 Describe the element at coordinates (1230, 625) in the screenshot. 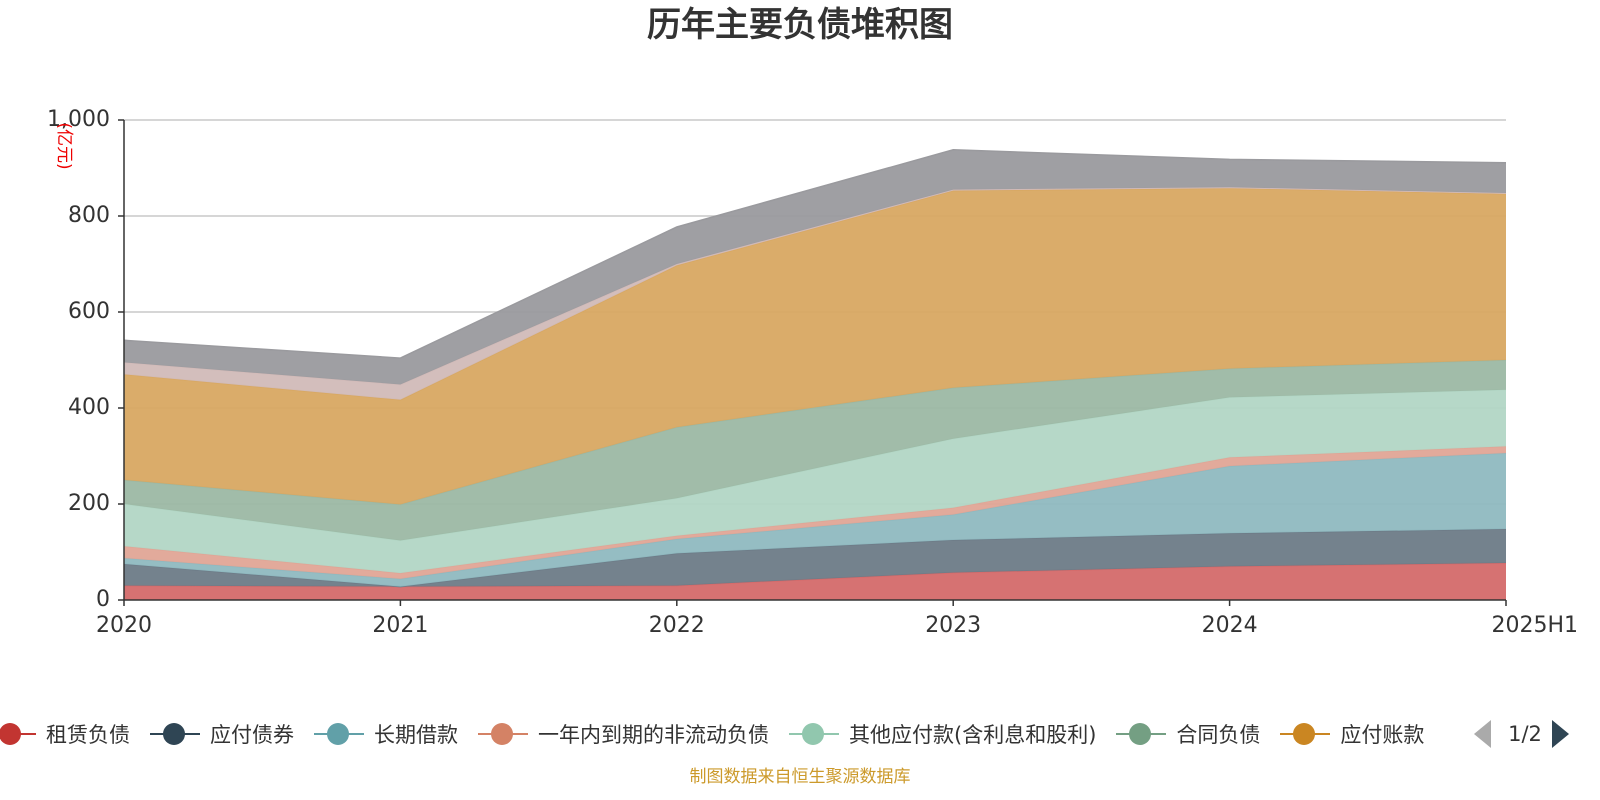

I see `x-tick-label-4: 2024` at that location.